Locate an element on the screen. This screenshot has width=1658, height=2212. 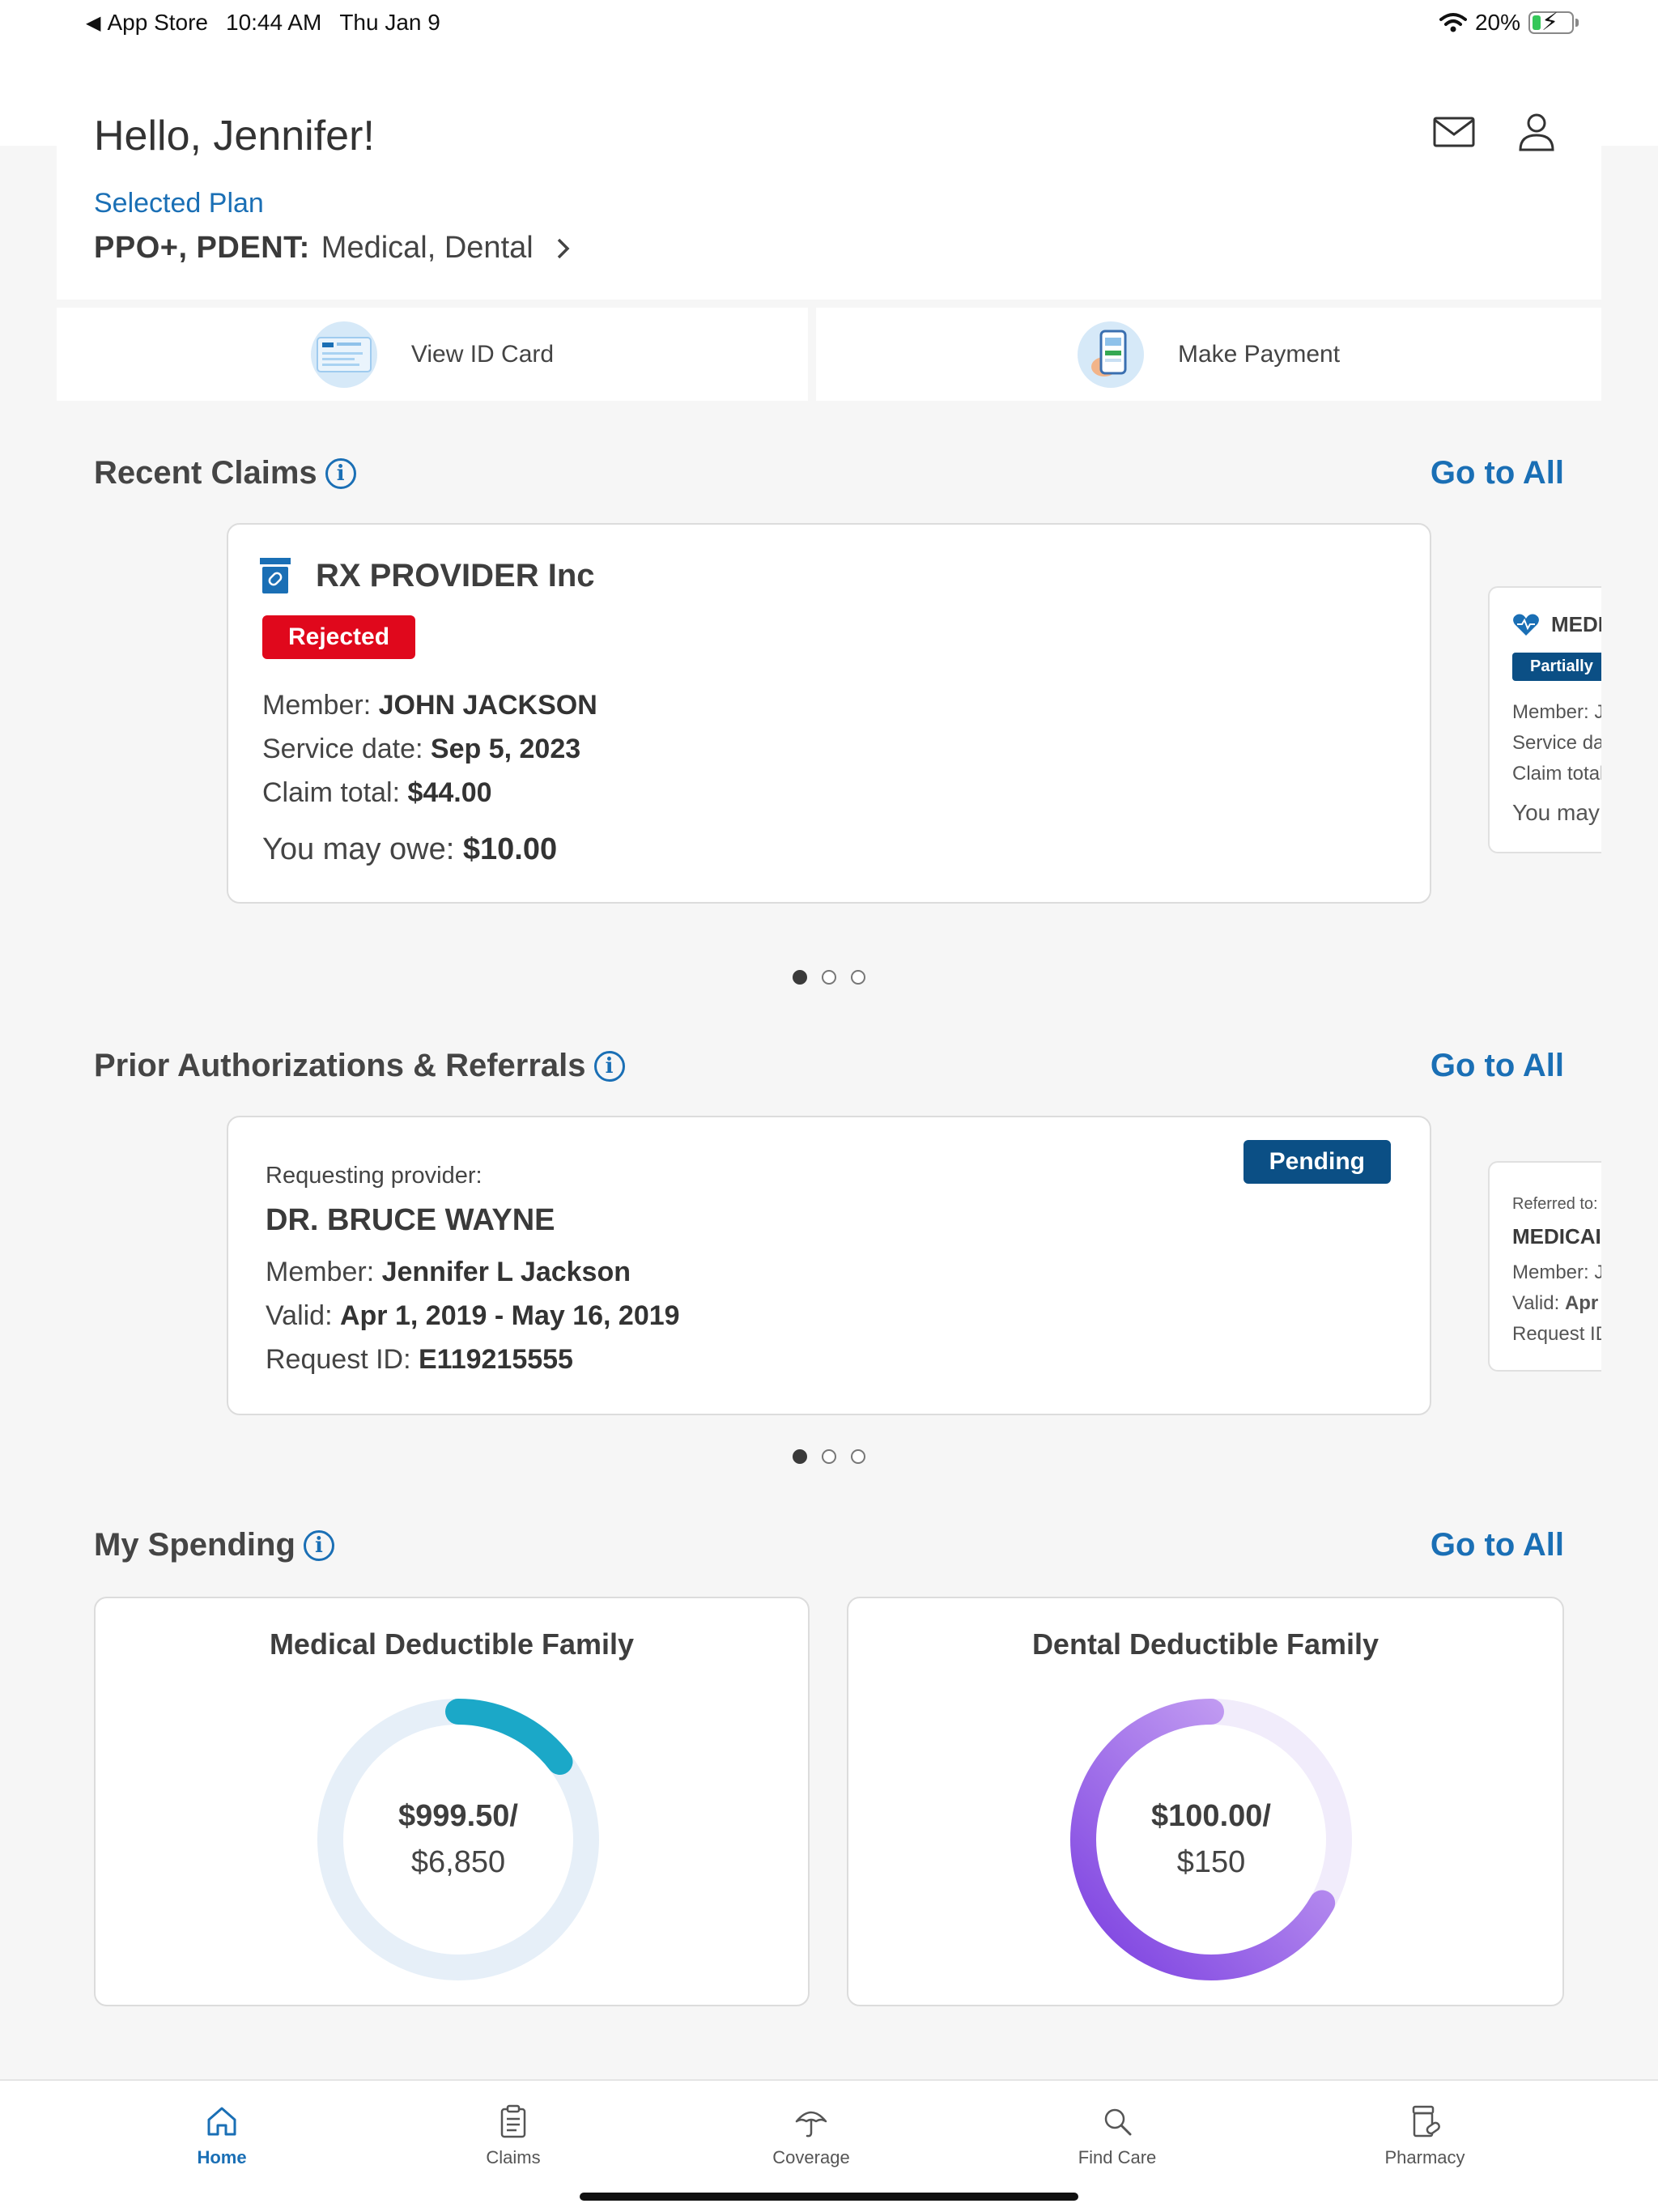
tab-find-care: Find Care is located at coordinates (1117, 2136).